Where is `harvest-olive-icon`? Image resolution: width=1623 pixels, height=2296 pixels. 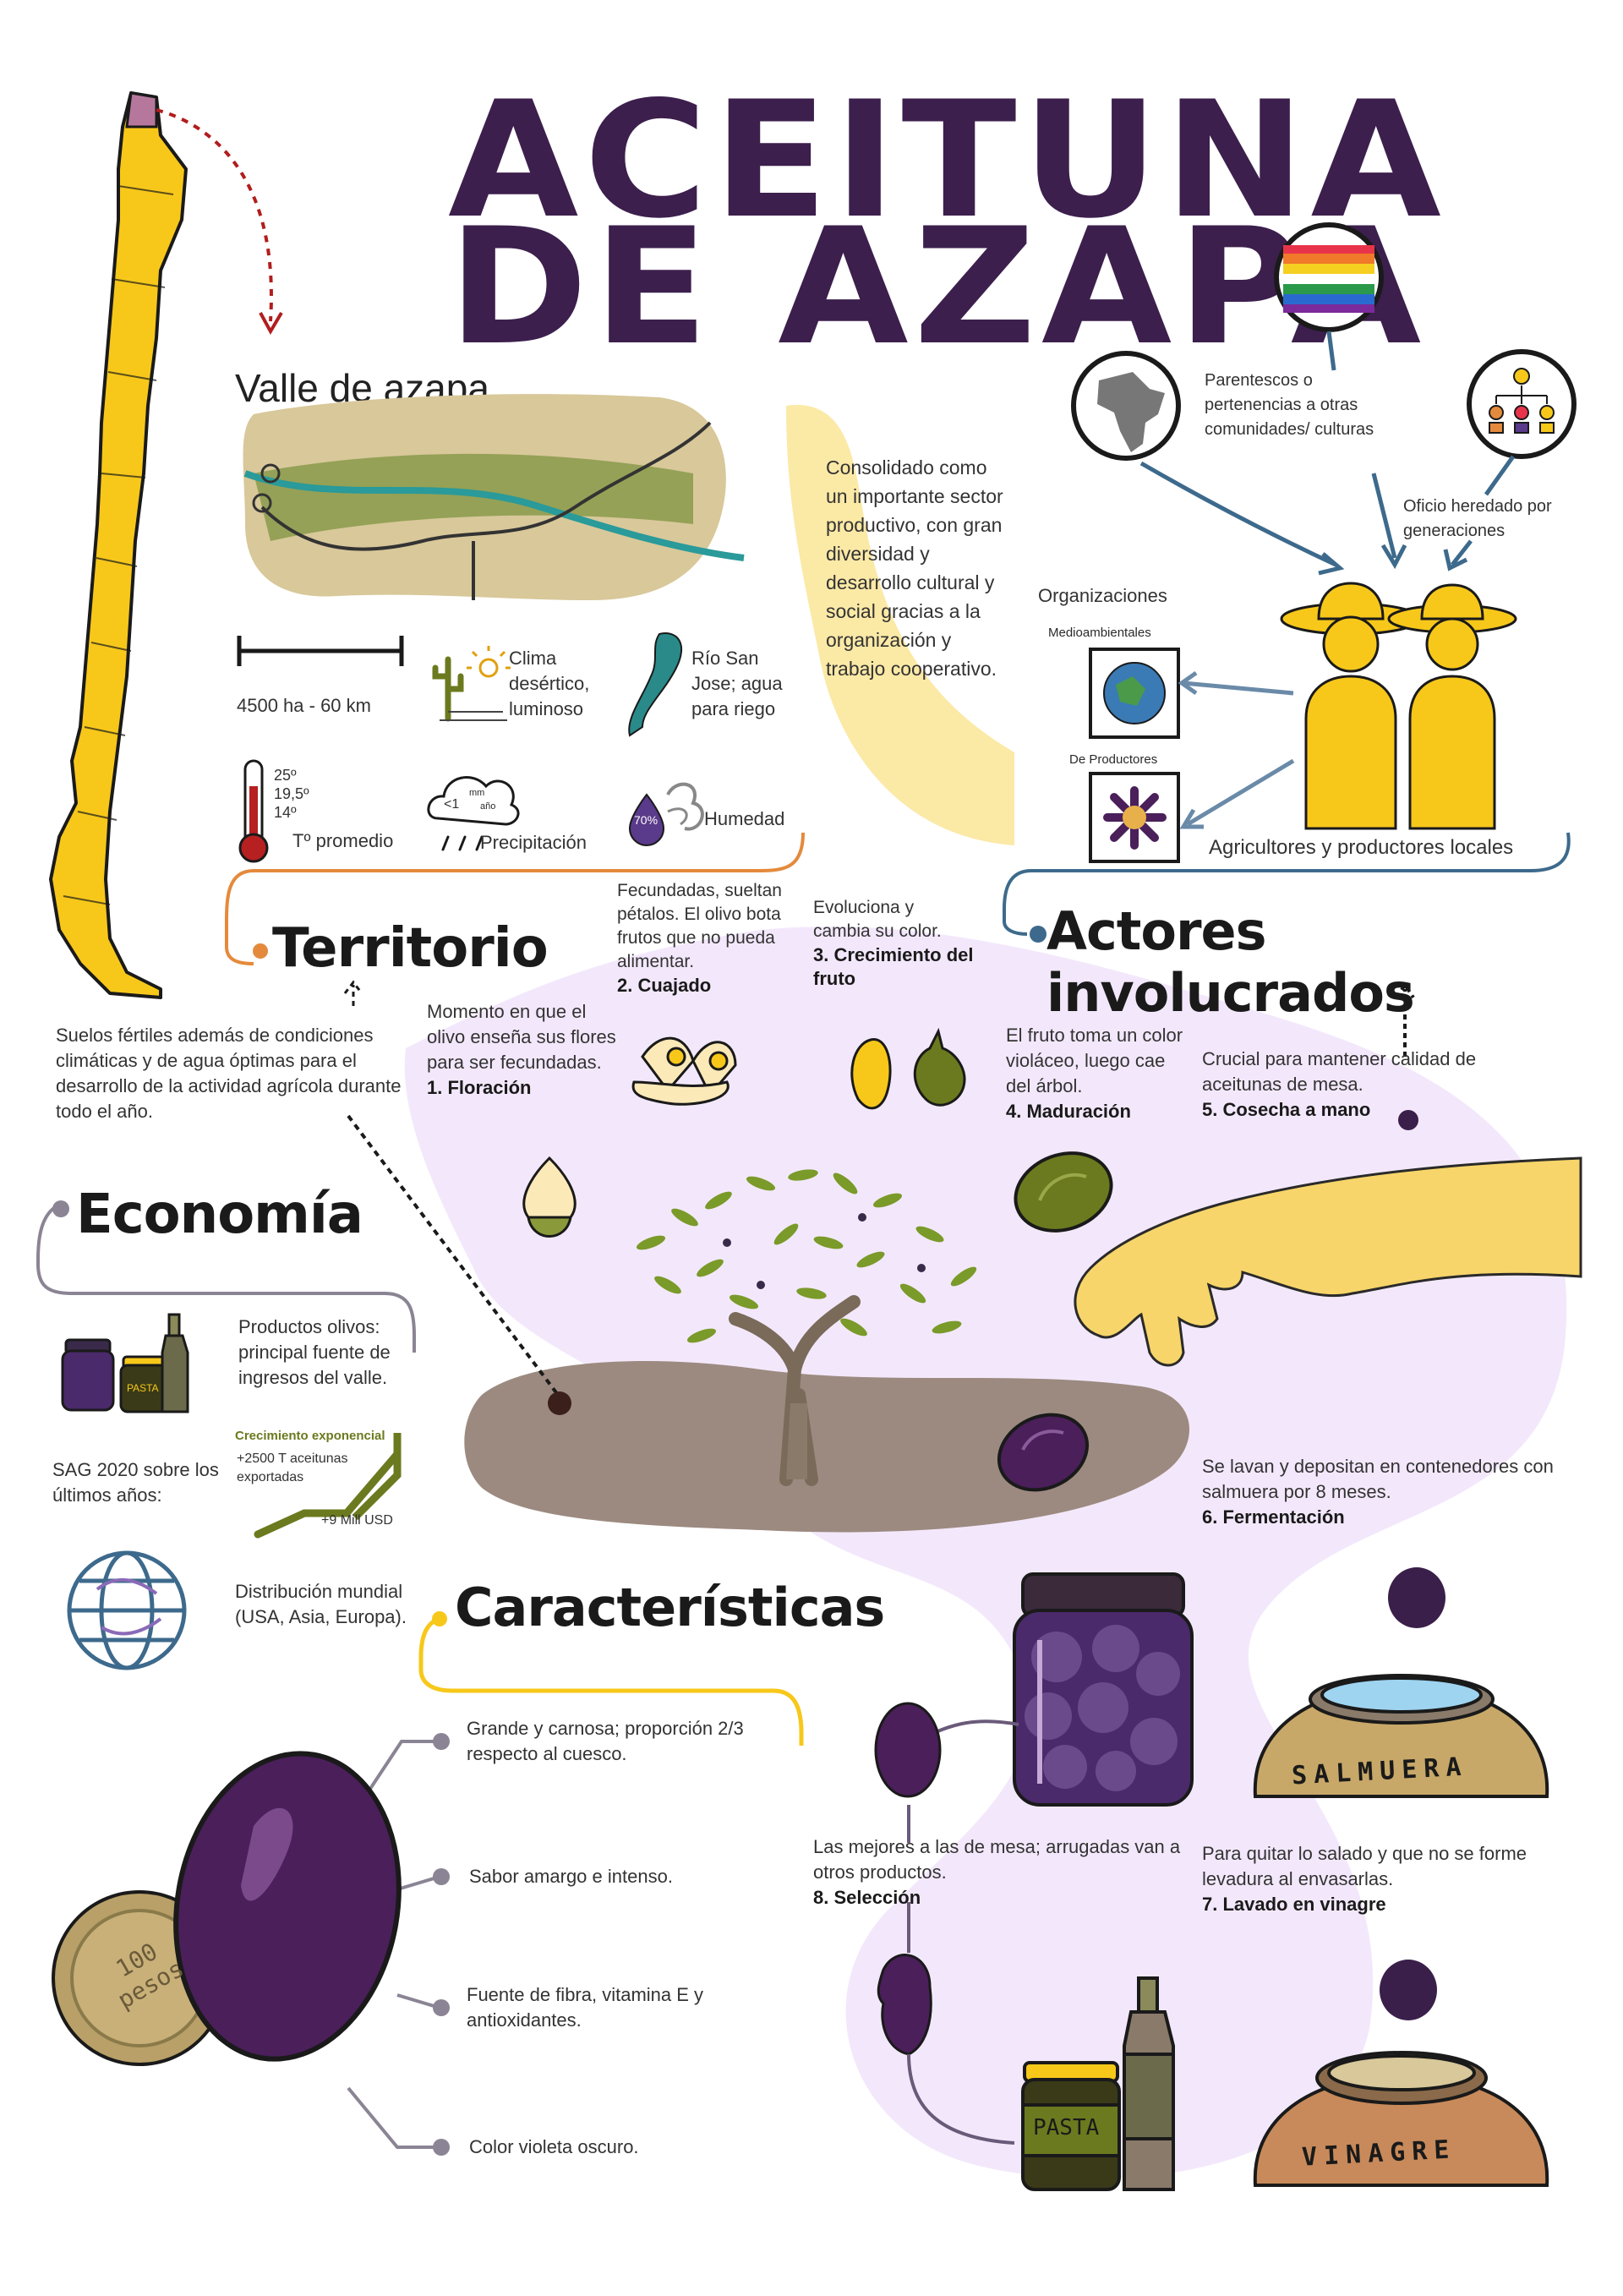 harvest-olive-icon is located at coordinates (1408, 1120).